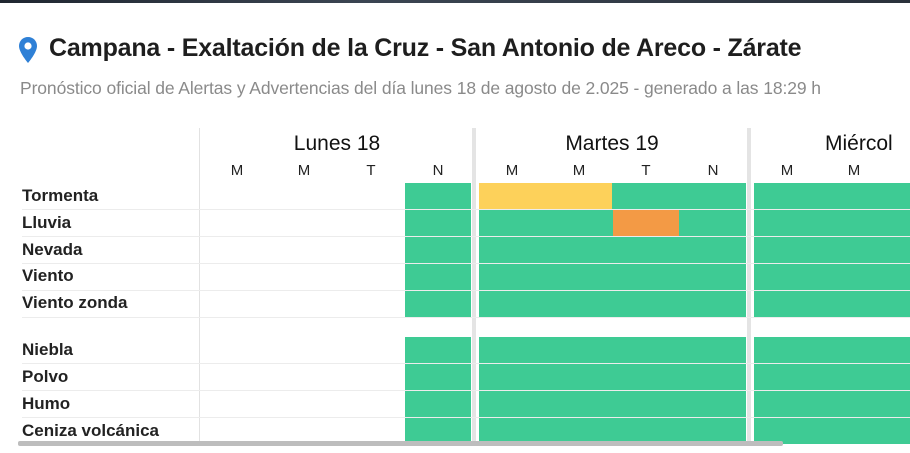 The height and width of the screenshot is (453, 910). I want to click on map-pin-icon, so click(28, 50).